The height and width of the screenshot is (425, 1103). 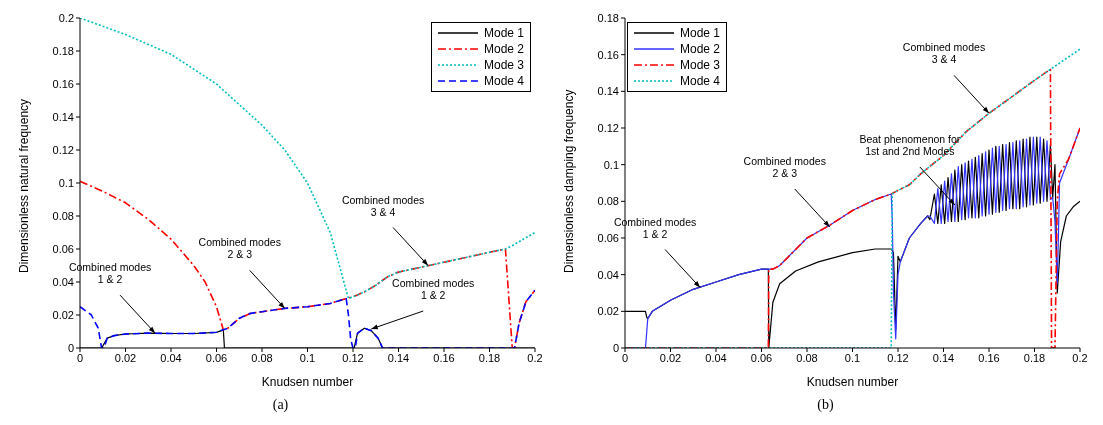 I want to click on annotation: Beat phenomenon for 1st and 2nd Modes, so click(x=910, y=145).